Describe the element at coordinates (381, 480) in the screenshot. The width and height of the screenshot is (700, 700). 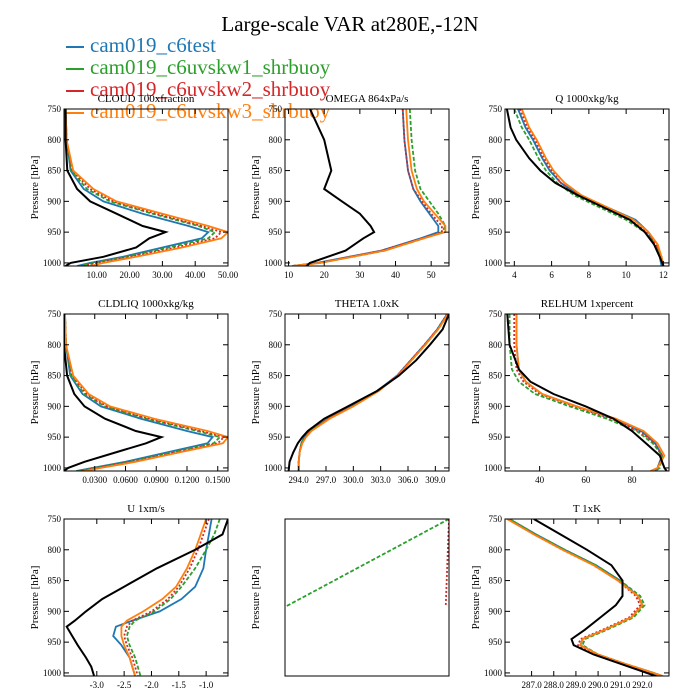
I see `x-tick-label: 303.0` at that location.